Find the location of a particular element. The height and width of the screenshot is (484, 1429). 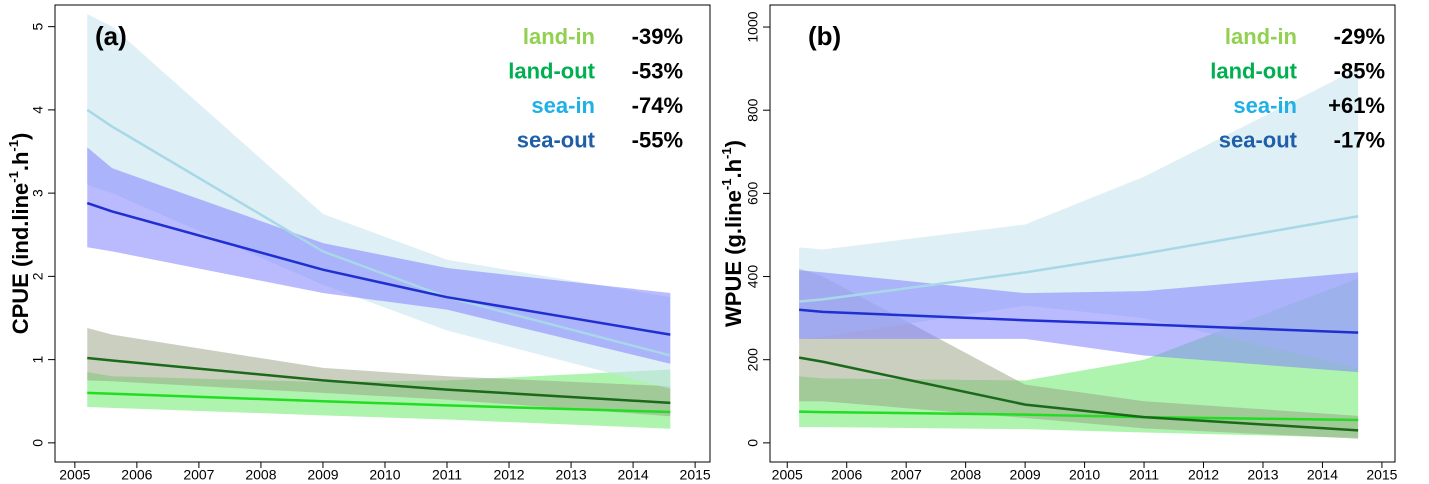

y-axis-title: WPUE (g.line-1.h-1) is located at coordinates (732, 233).